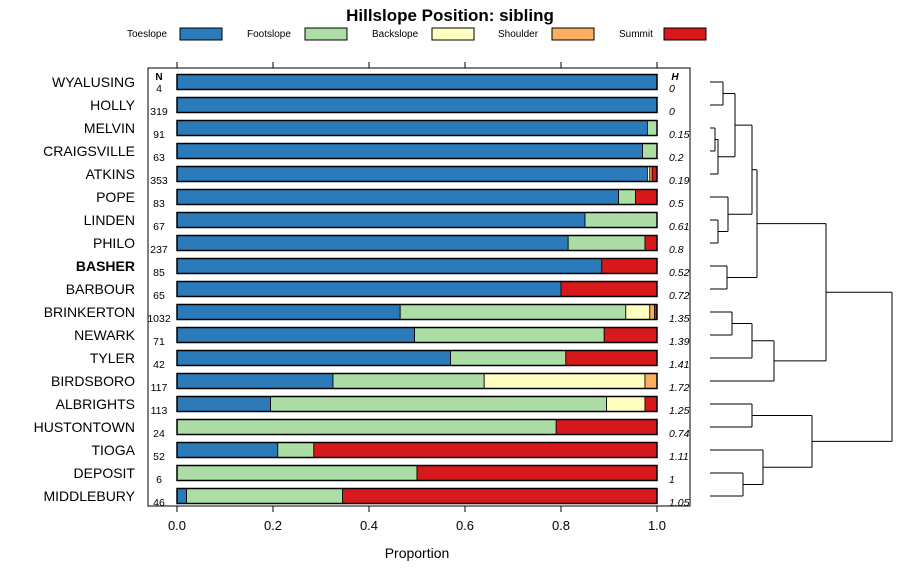 The width and height of the screenshot is (900, 580). I want to click on row-label: TYLER, so click(112, 358).